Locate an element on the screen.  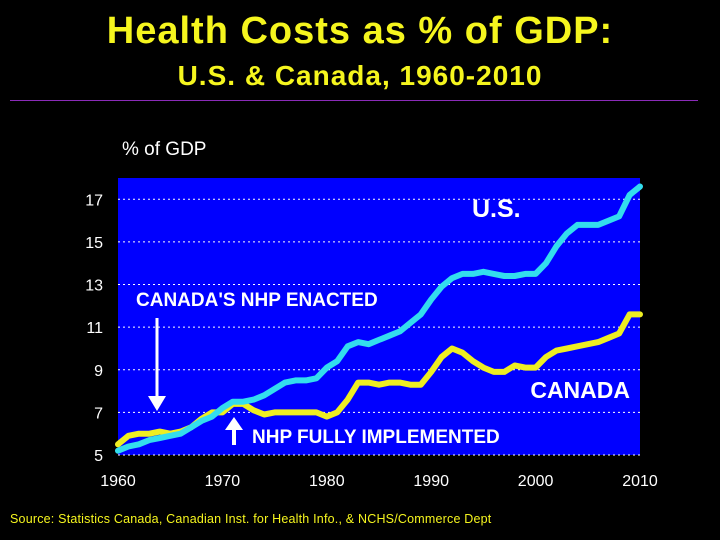
chart-subtitle: U.S. & Canada, 1960-2010 is located at coordinates (360, 75).